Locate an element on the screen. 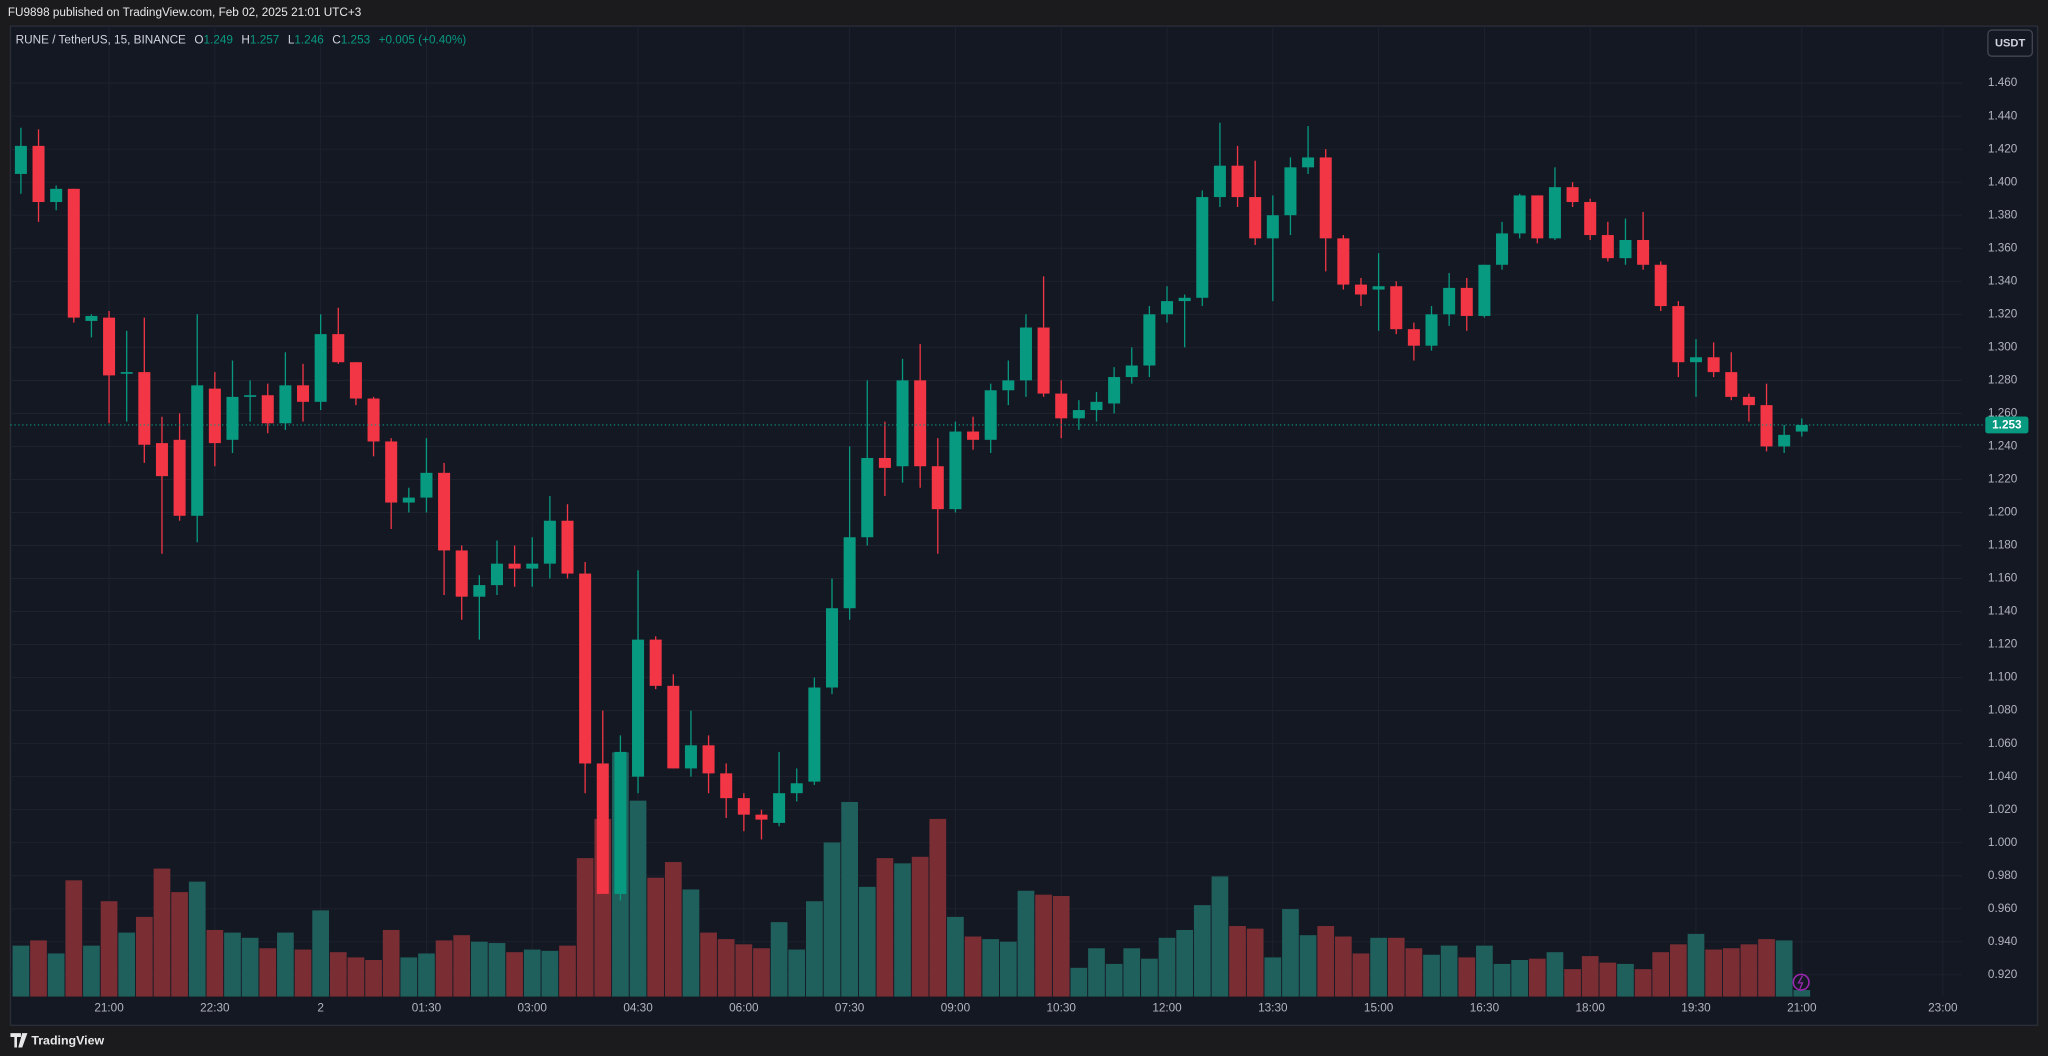  y-tick-label: 0.960 is located at coordinates (2003, 908).